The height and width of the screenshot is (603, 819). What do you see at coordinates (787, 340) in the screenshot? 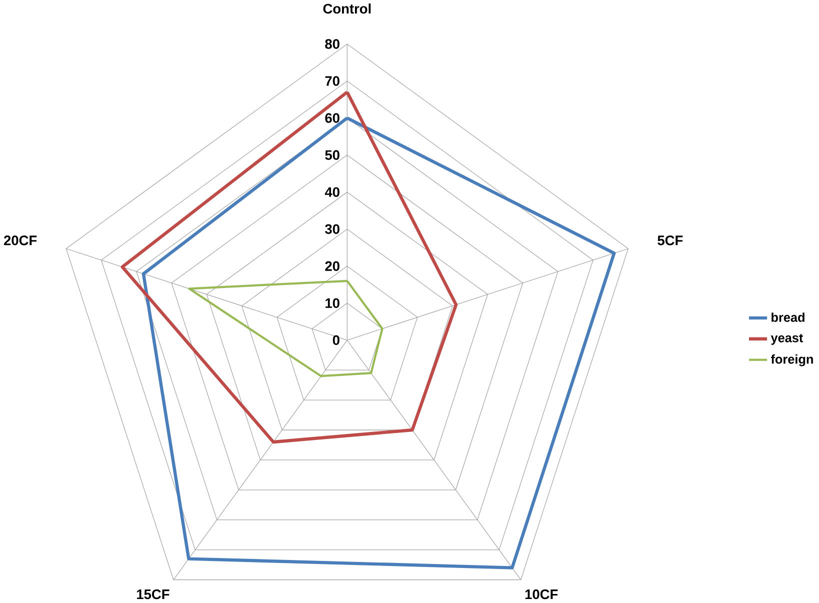
I see `legend-label: yeast` at bounding box center [787, 340].